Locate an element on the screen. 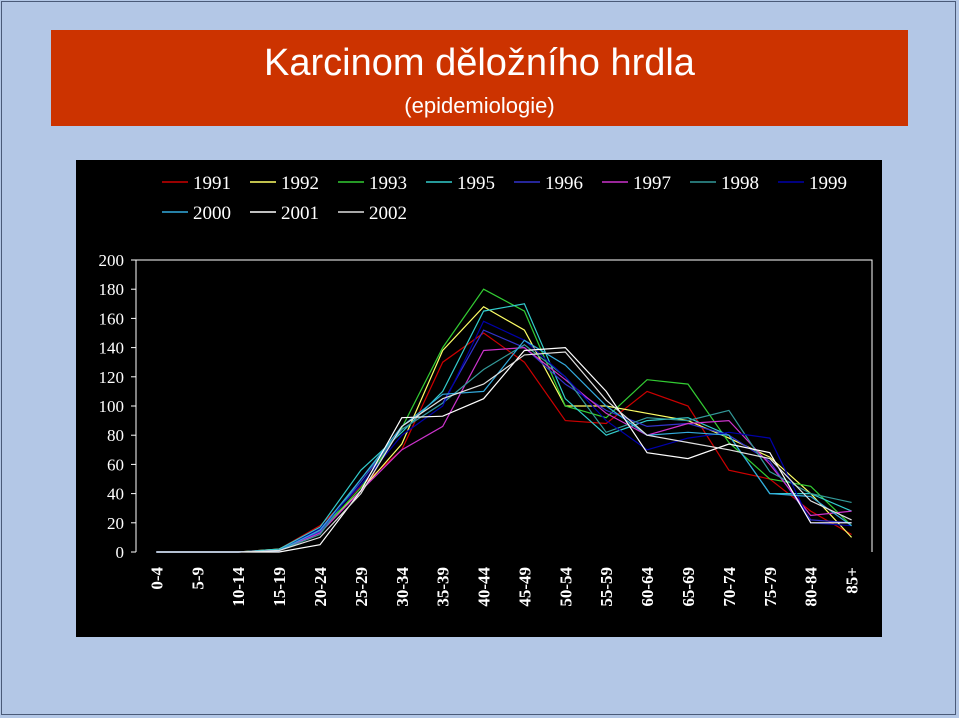  y-tick-label: 200 is located at coordinates (112, 260).